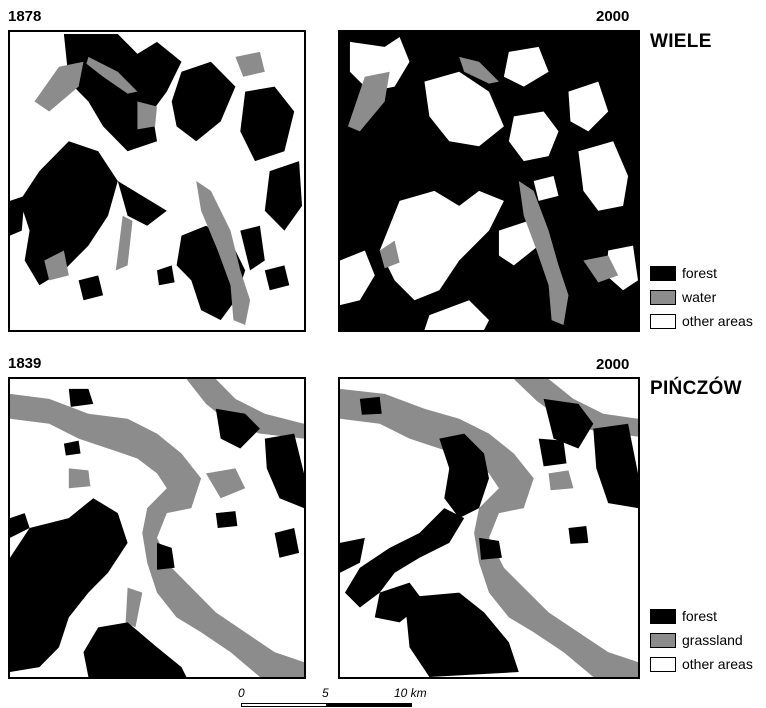 The width and height of the screenshot is (766, 708). I want to click on legend-label-grassland: grassland, so click(712, 640).